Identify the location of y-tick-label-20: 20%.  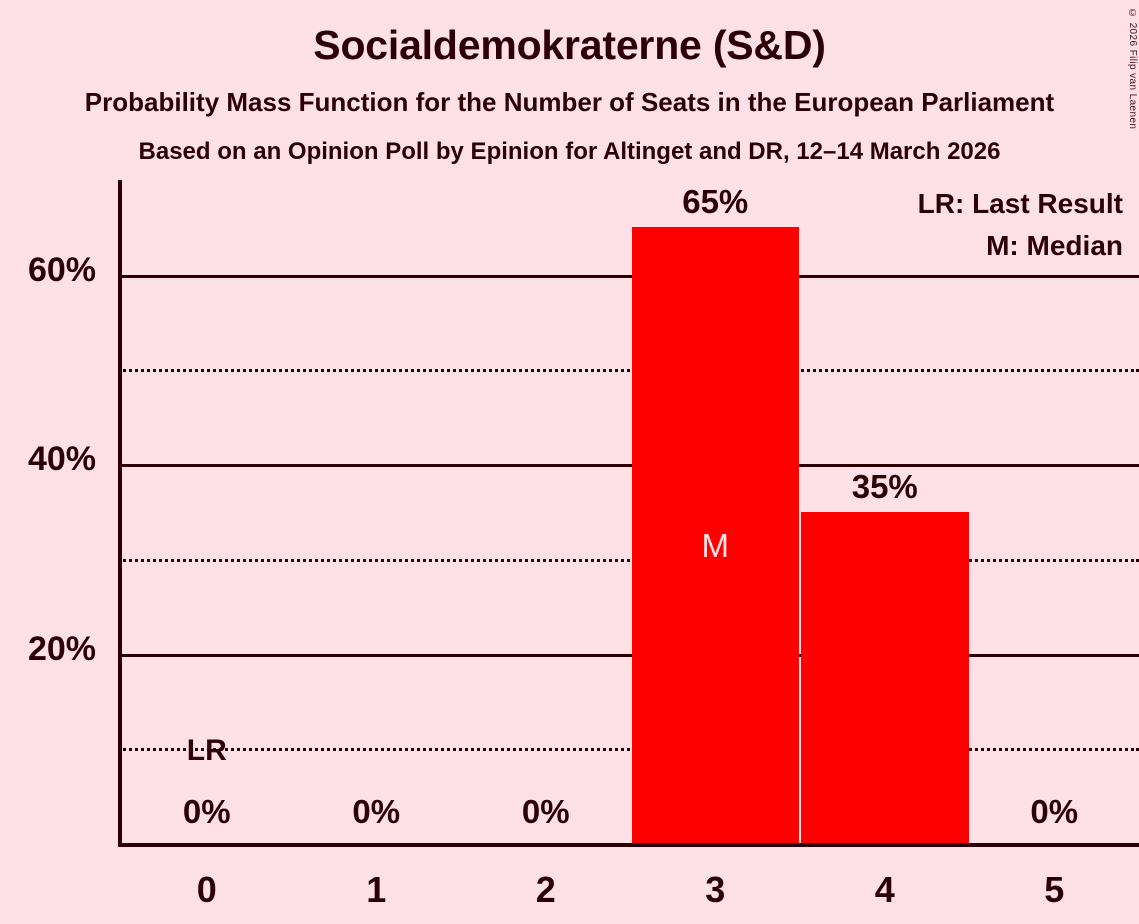
(61, 648).